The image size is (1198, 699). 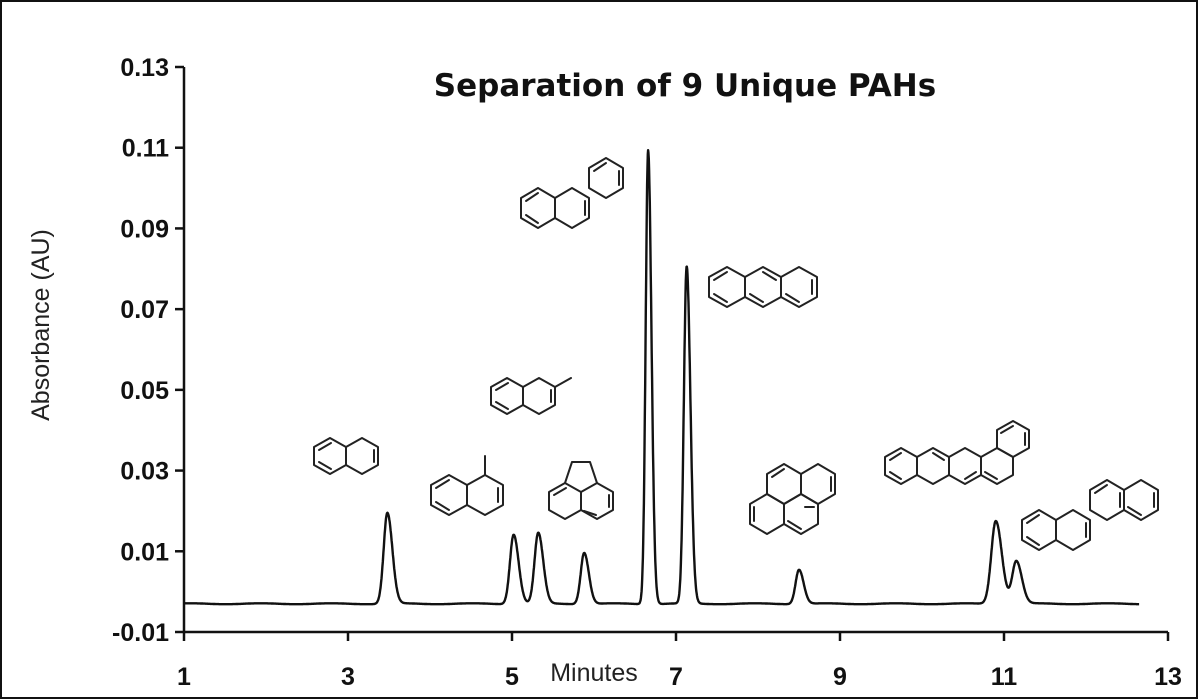 I want to click on y-tick-label: 0.03, so click(x=144, y=472).